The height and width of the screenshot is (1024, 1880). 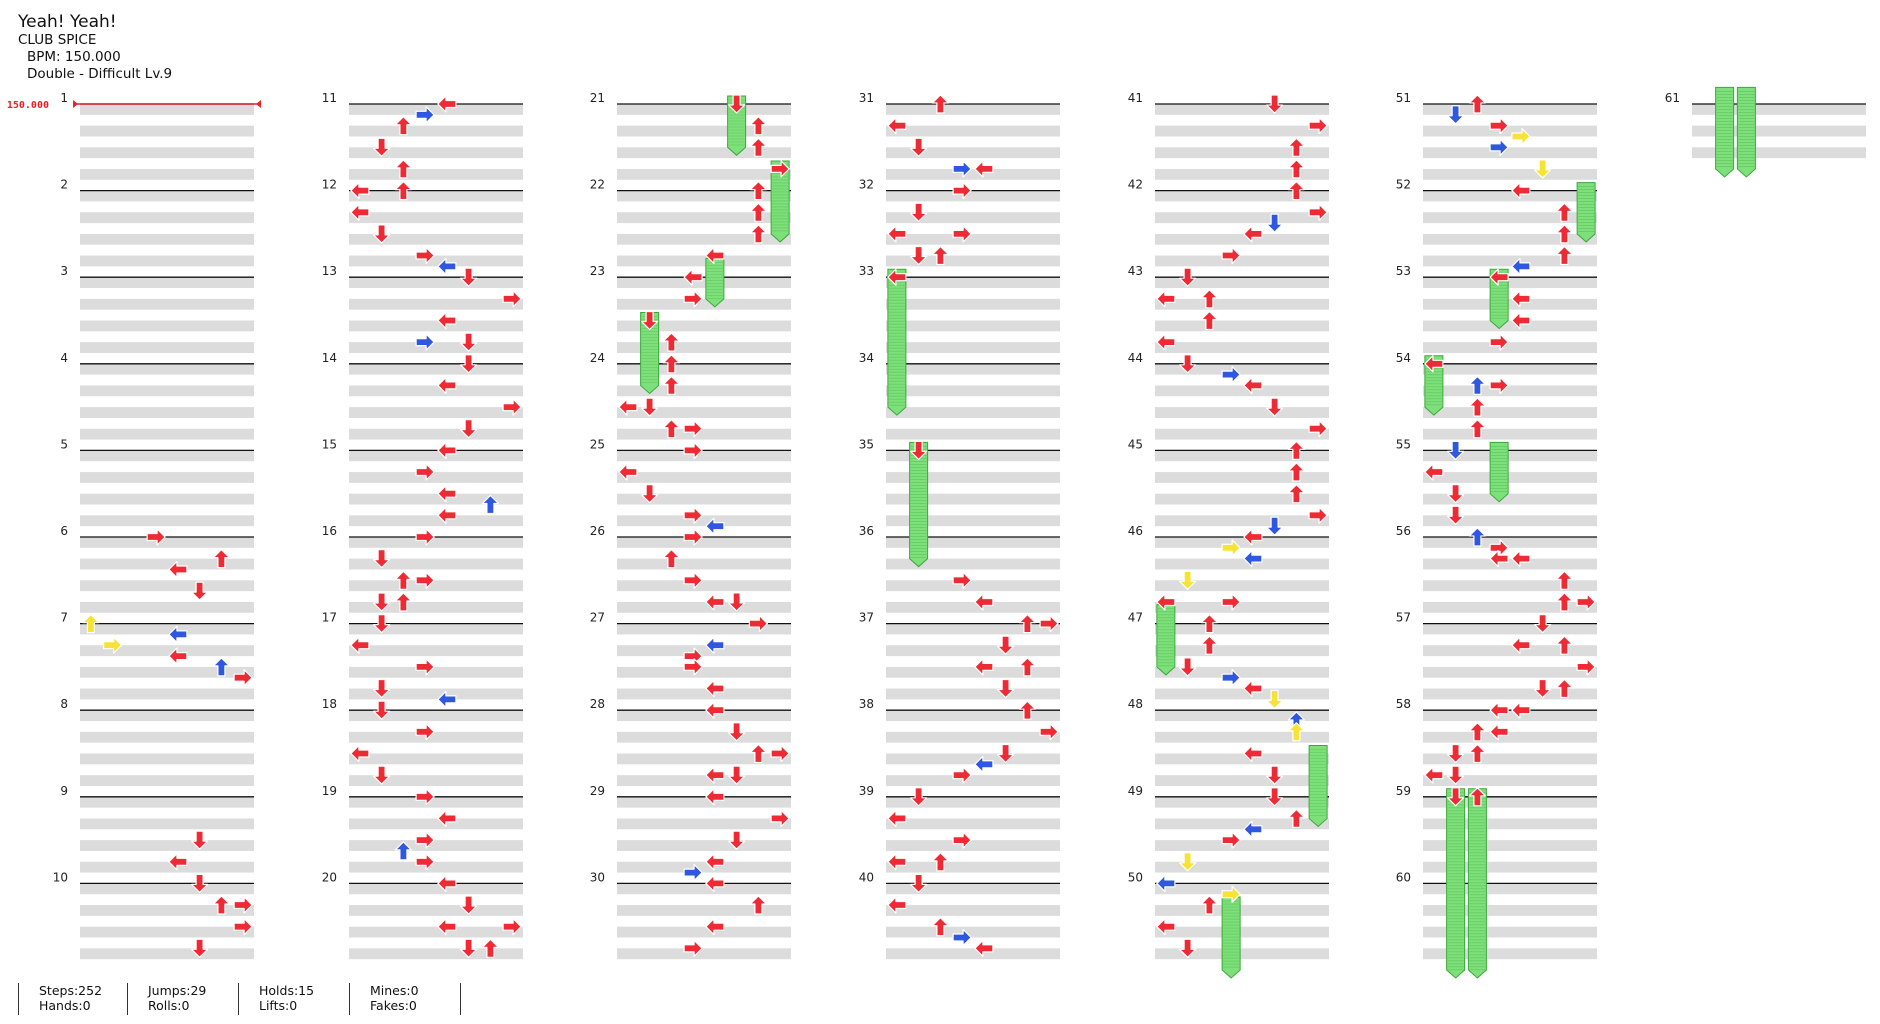 I want to click on stat-hands: Hands:0, so click(x=65, y=1005).